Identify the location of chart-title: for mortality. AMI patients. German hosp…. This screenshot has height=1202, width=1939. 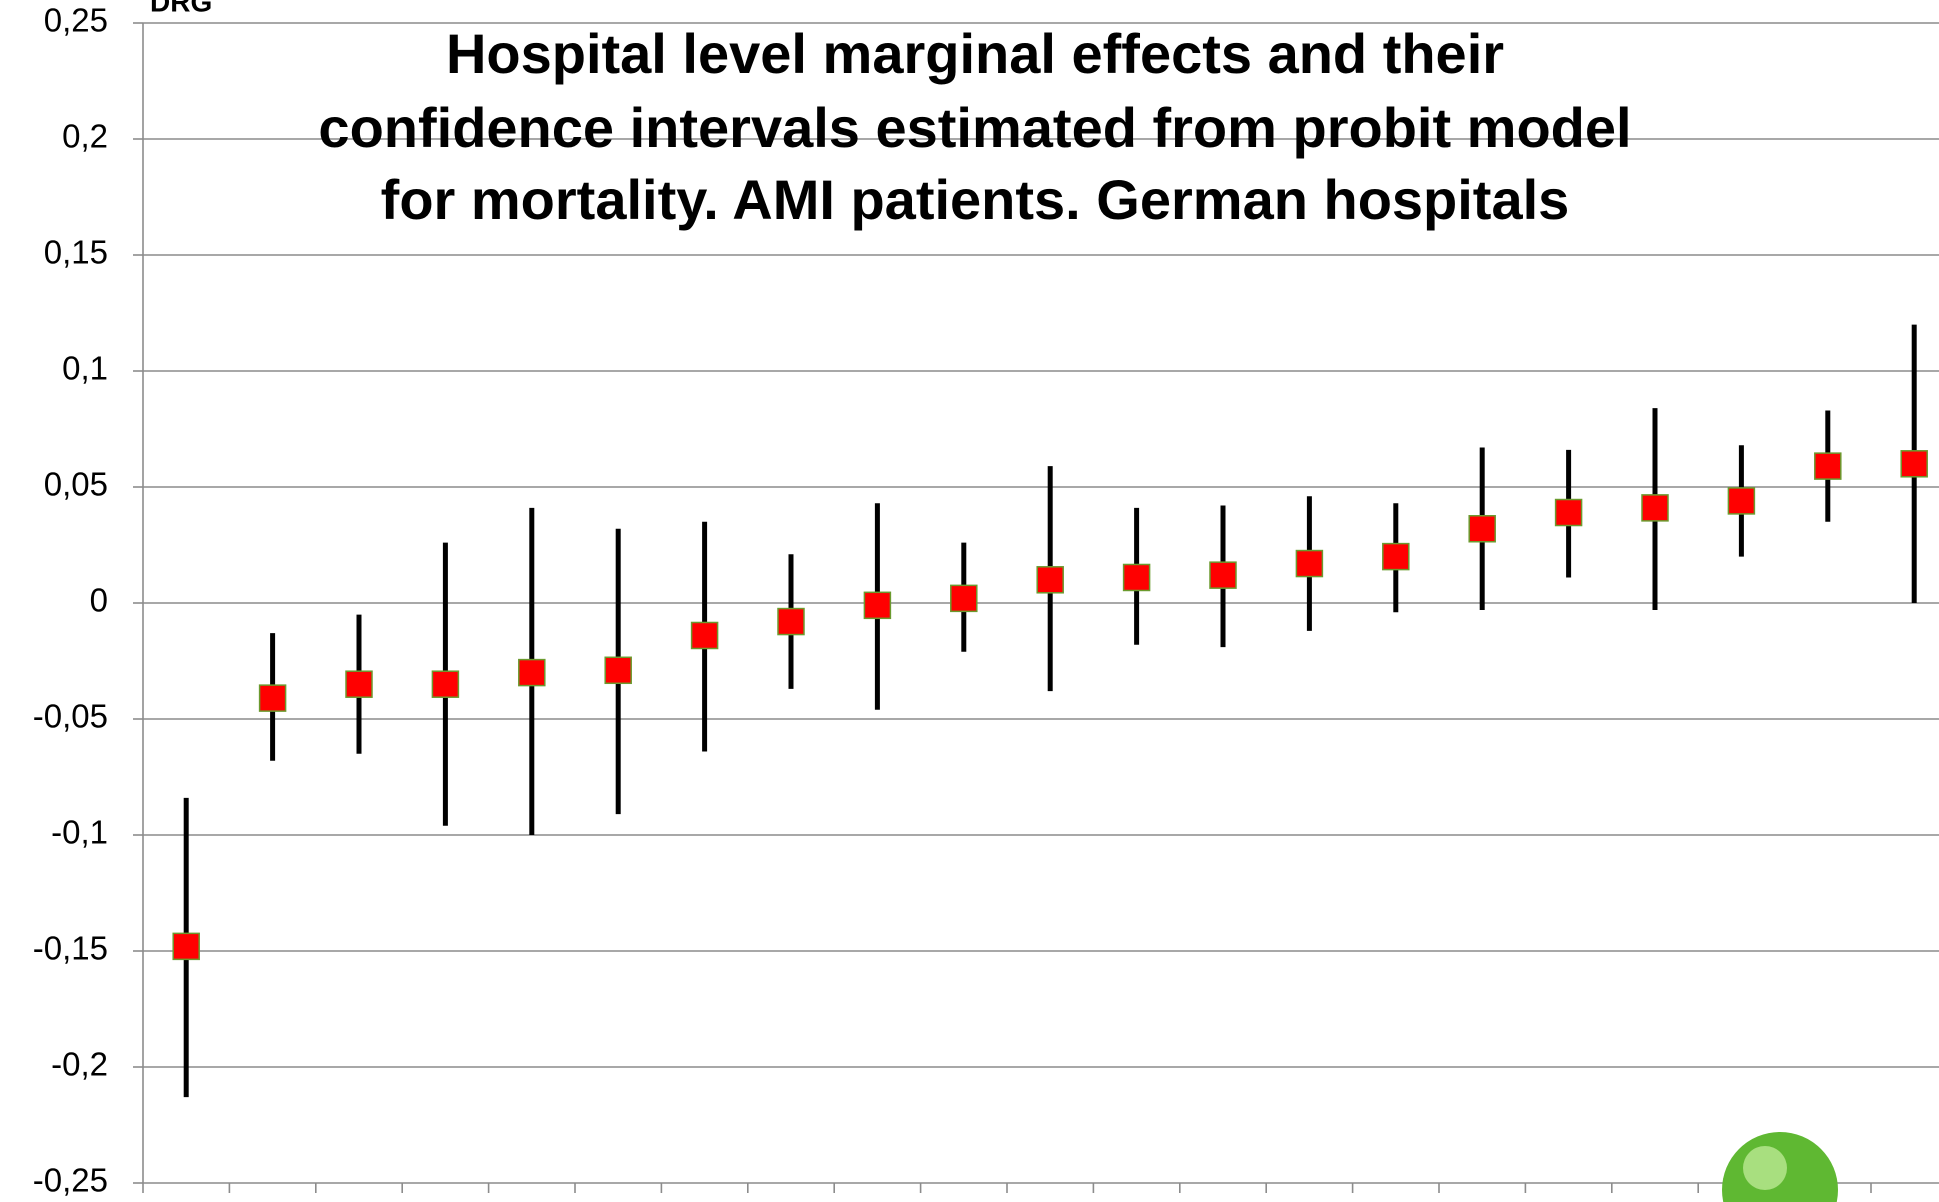
(975, 199).